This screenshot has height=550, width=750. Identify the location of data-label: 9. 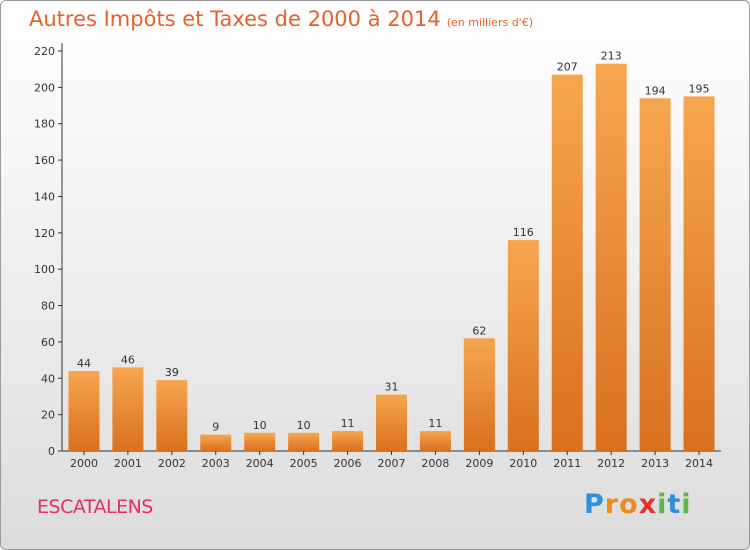
(215, 427).